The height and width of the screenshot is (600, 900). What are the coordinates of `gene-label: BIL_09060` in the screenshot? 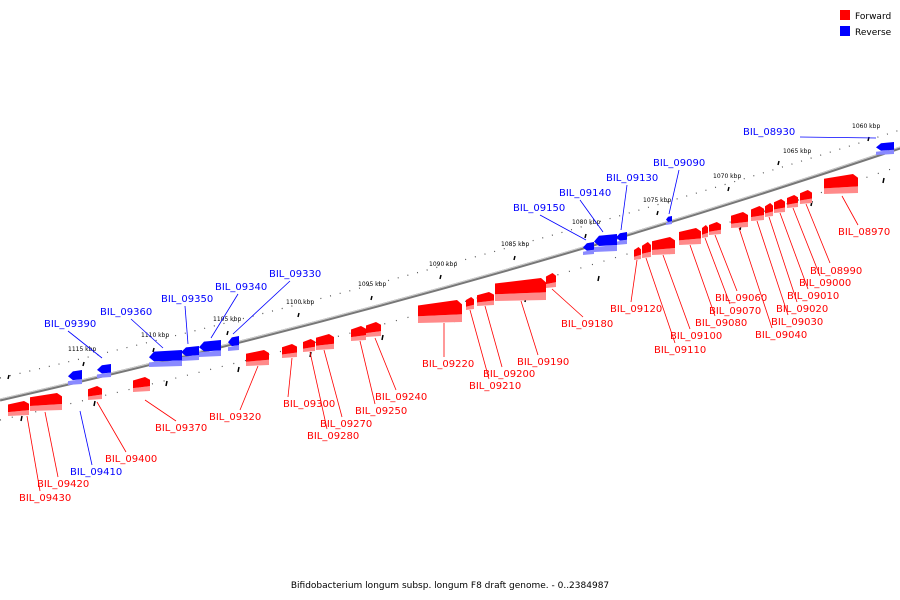 It's located at (741, 298).